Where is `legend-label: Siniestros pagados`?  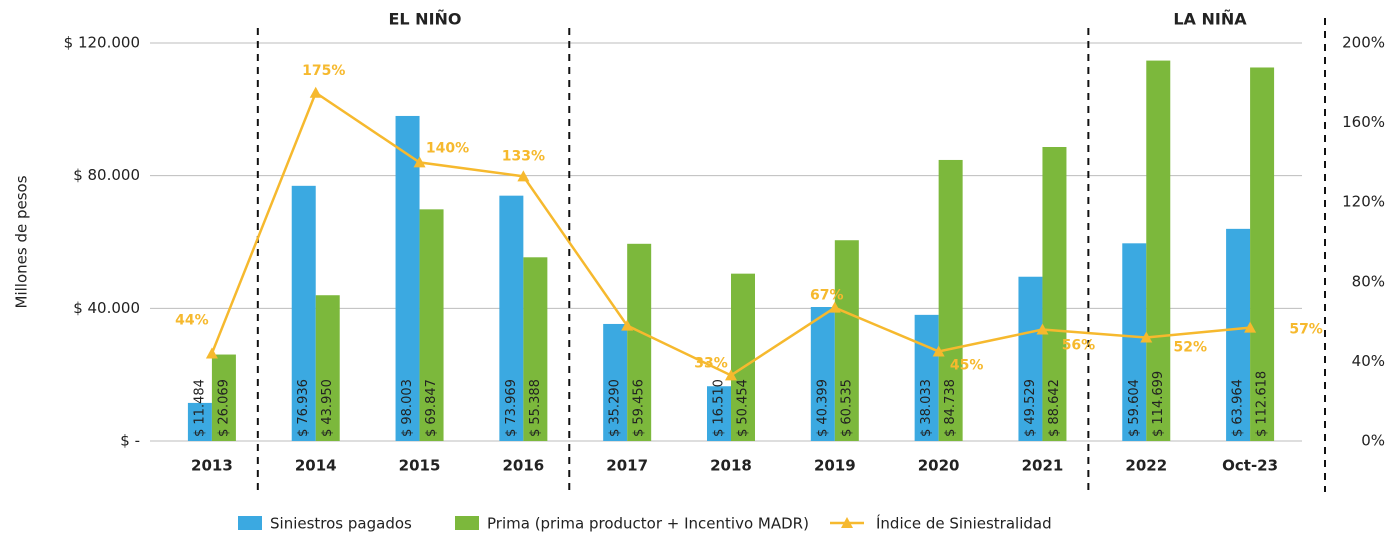 legend-label: Siniestros pagados is located at coordinates (341, 524).